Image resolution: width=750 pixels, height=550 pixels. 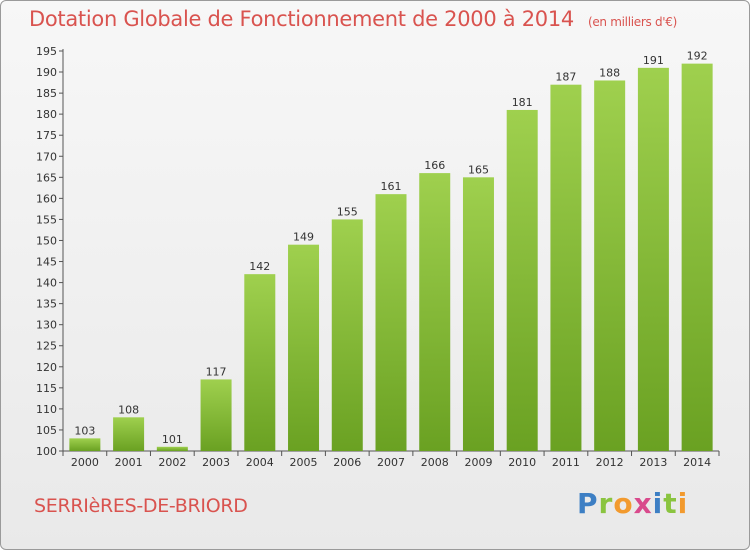 I want to click on y-tick-label: 115, so click(x=46, y=388).